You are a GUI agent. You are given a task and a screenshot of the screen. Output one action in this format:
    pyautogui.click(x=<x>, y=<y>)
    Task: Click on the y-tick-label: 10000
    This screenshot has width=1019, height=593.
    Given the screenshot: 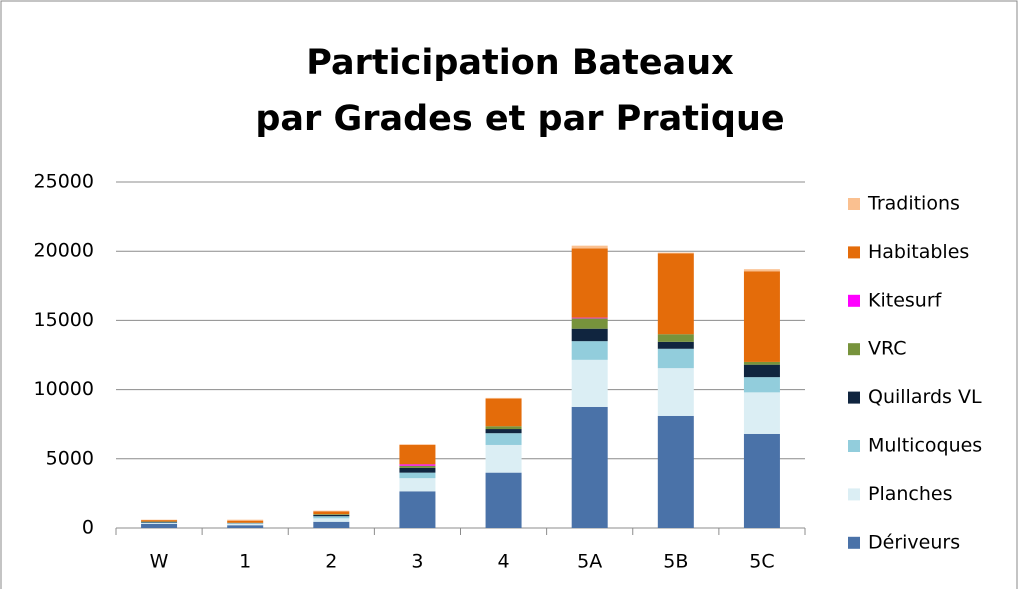 What is the action you would take?
    pyautogui.click(x=64, y=389)
    